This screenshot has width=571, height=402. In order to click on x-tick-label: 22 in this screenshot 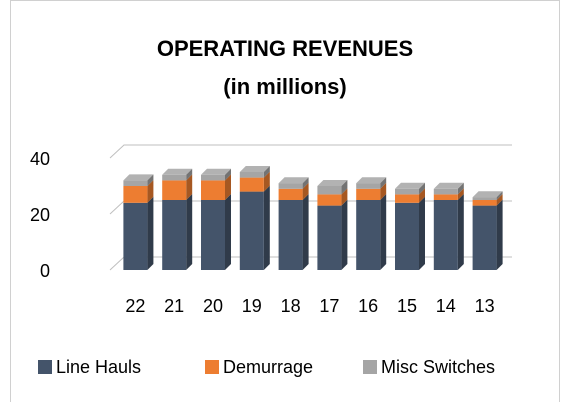, I will do `click(135, 306)`.